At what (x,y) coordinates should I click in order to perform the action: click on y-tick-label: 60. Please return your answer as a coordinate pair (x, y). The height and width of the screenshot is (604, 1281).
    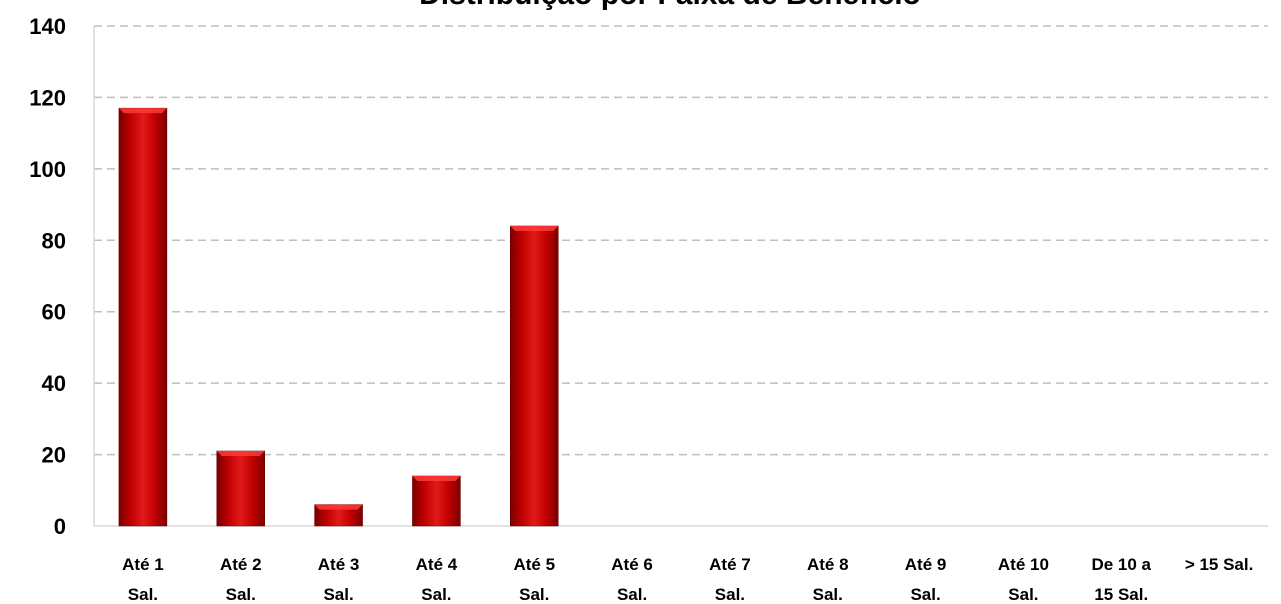
    Looking at the image, I should click on (54, 312).